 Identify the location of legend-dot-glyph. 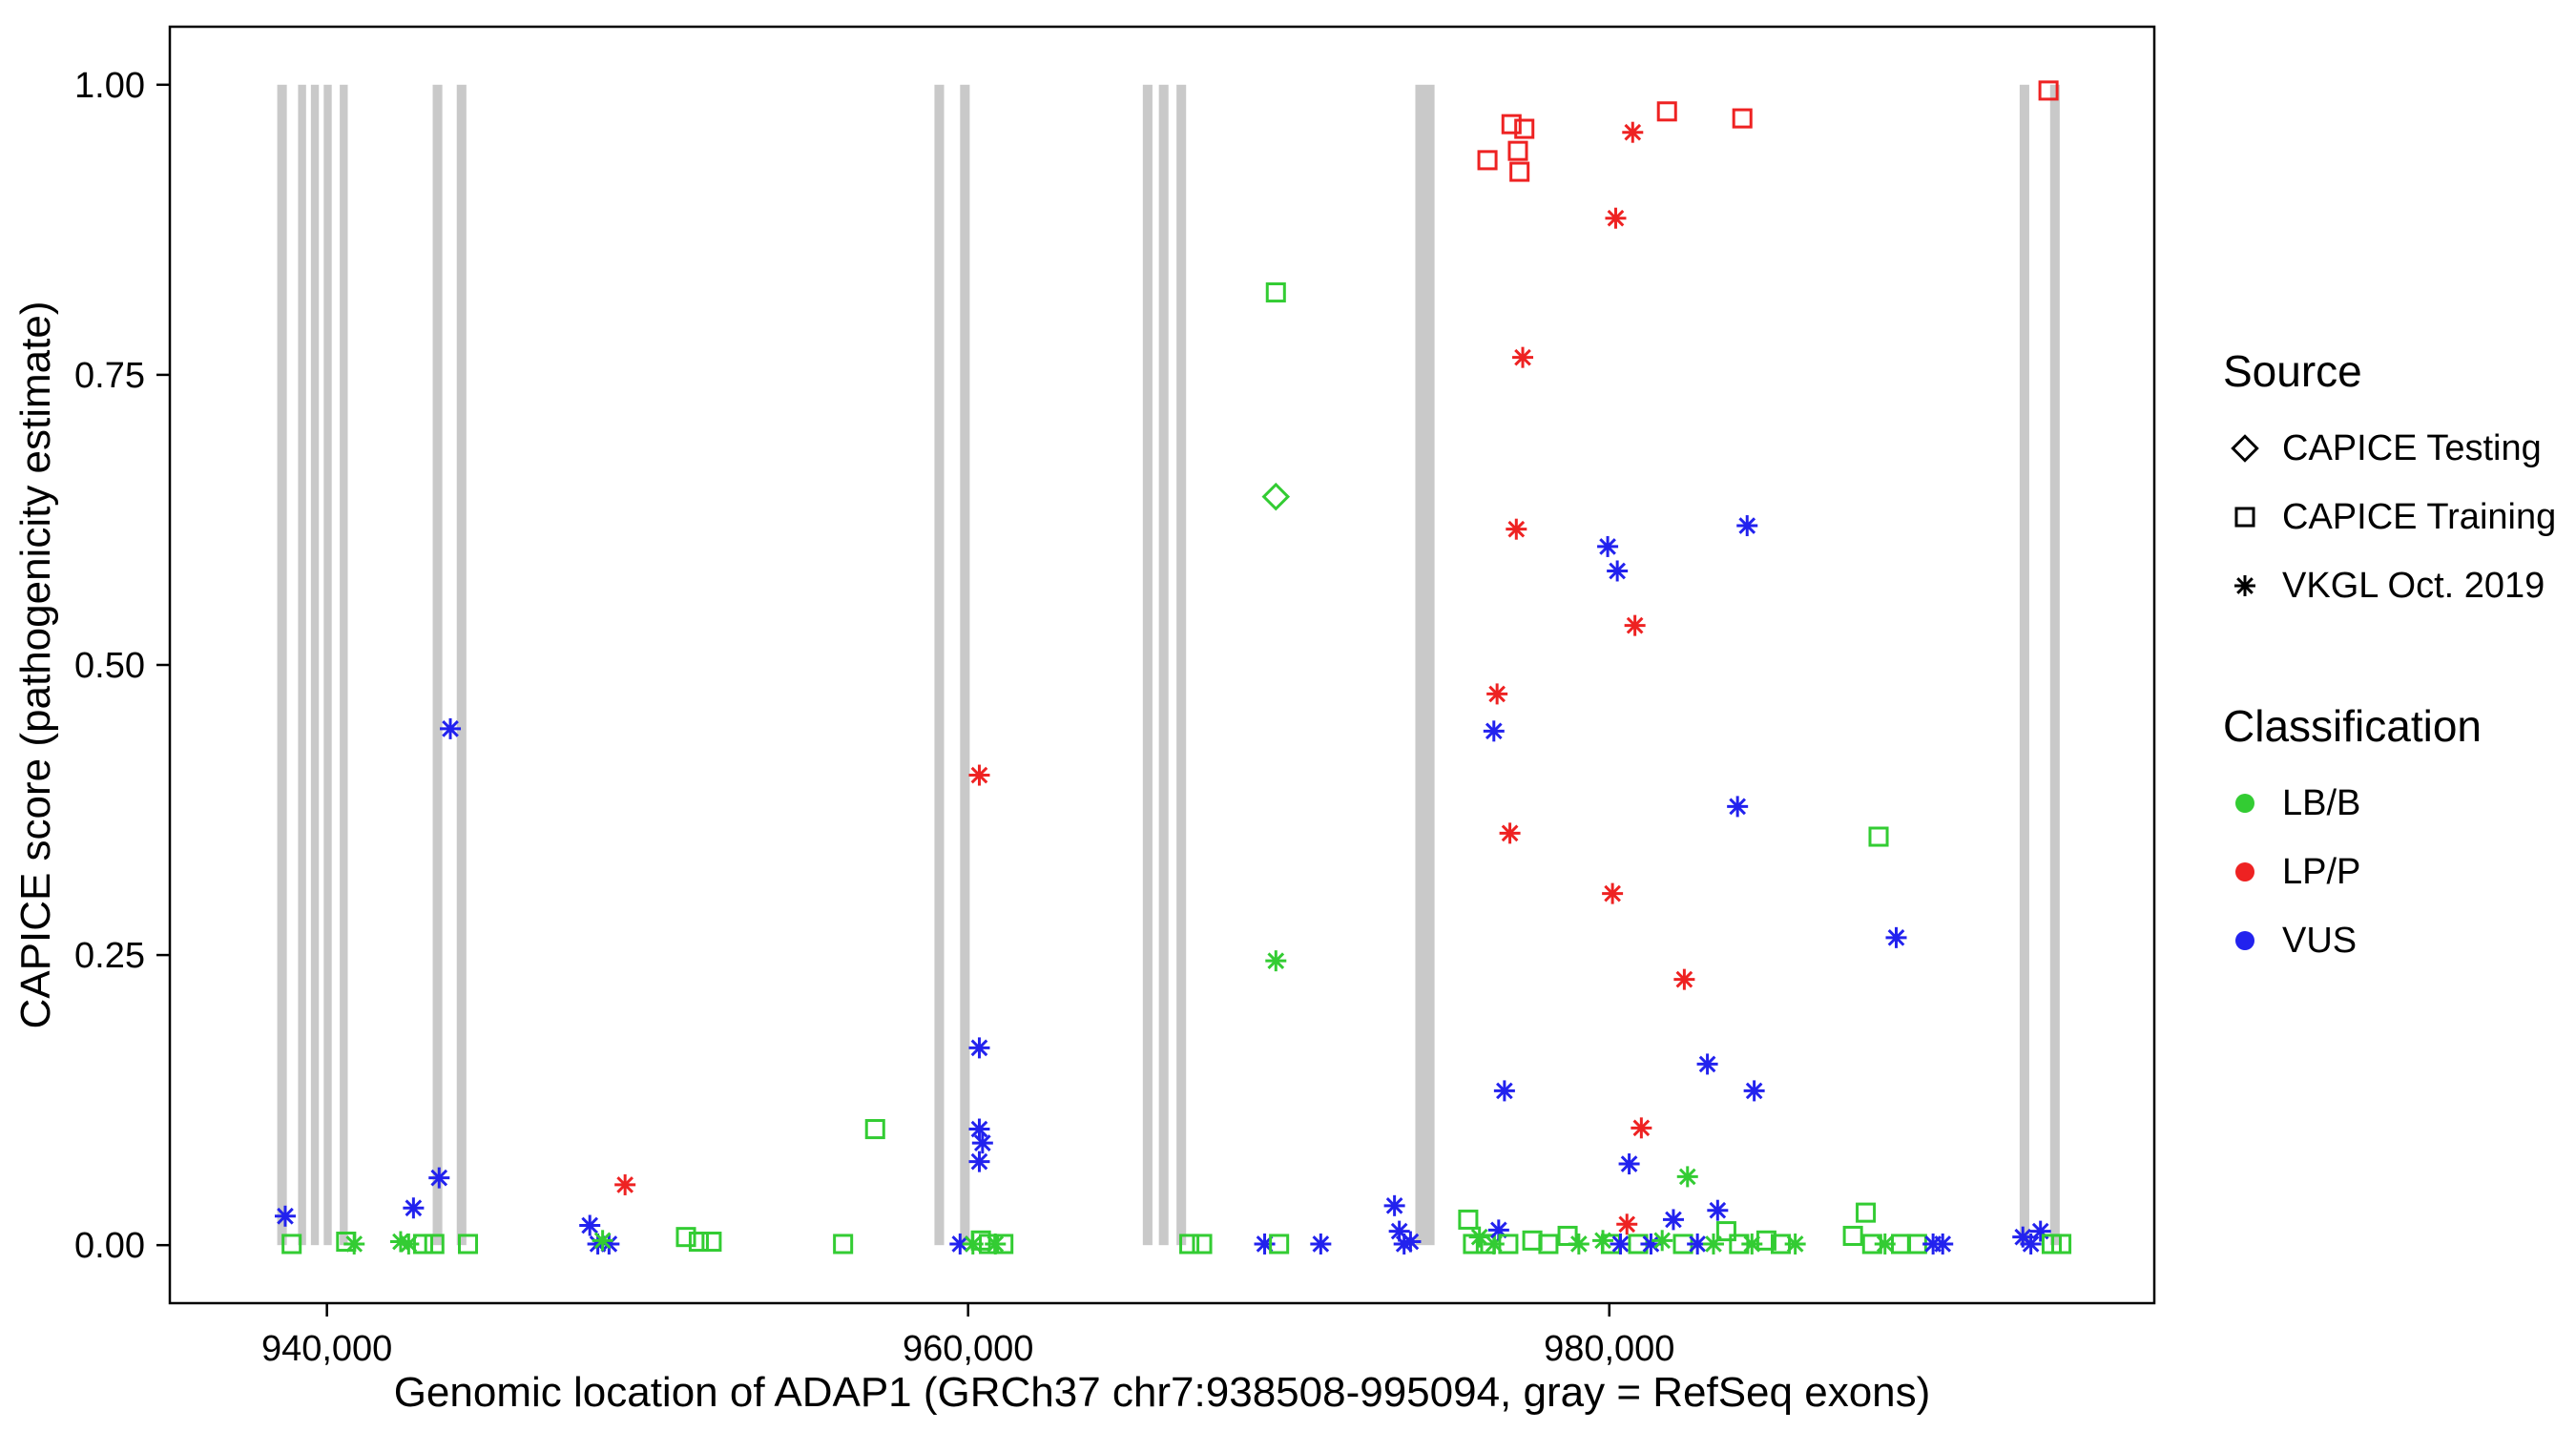
(2244, 803).